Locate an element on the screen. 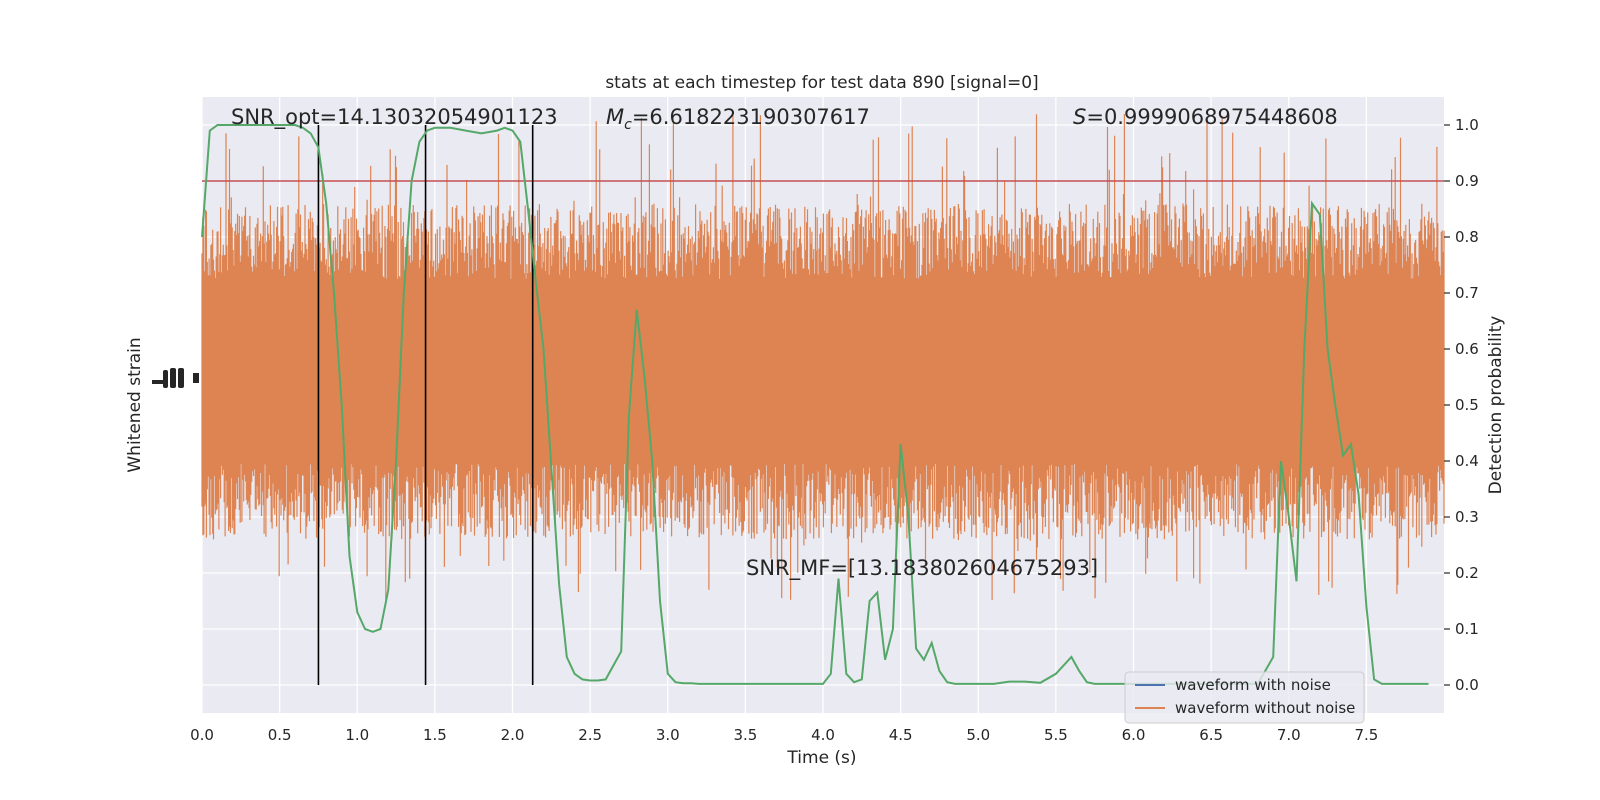 The height and width of the screenshot is (800, 1600). left-axis-tick-clutter is located at coordinates (175, 378).